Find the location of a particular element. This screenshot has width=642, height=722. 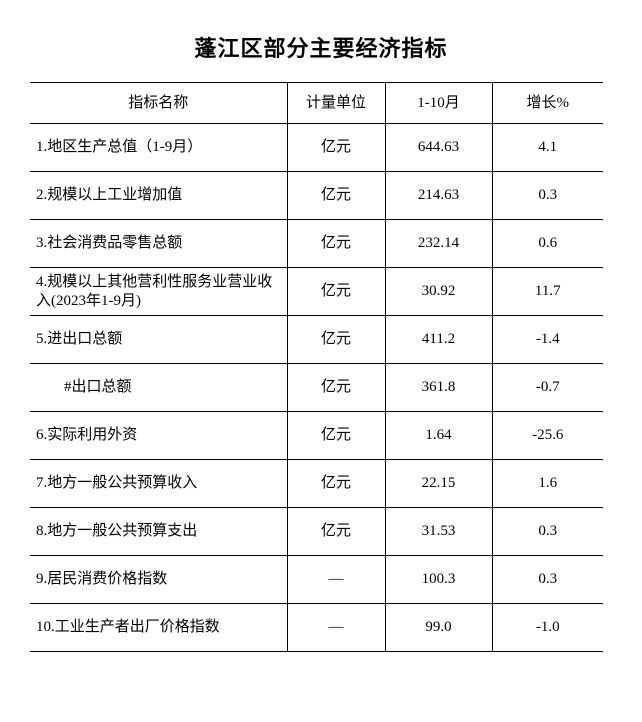

table-row: 7.地方一般公共预算收入 亿元 22.15 1.6 is located at coordinates (316, 483).